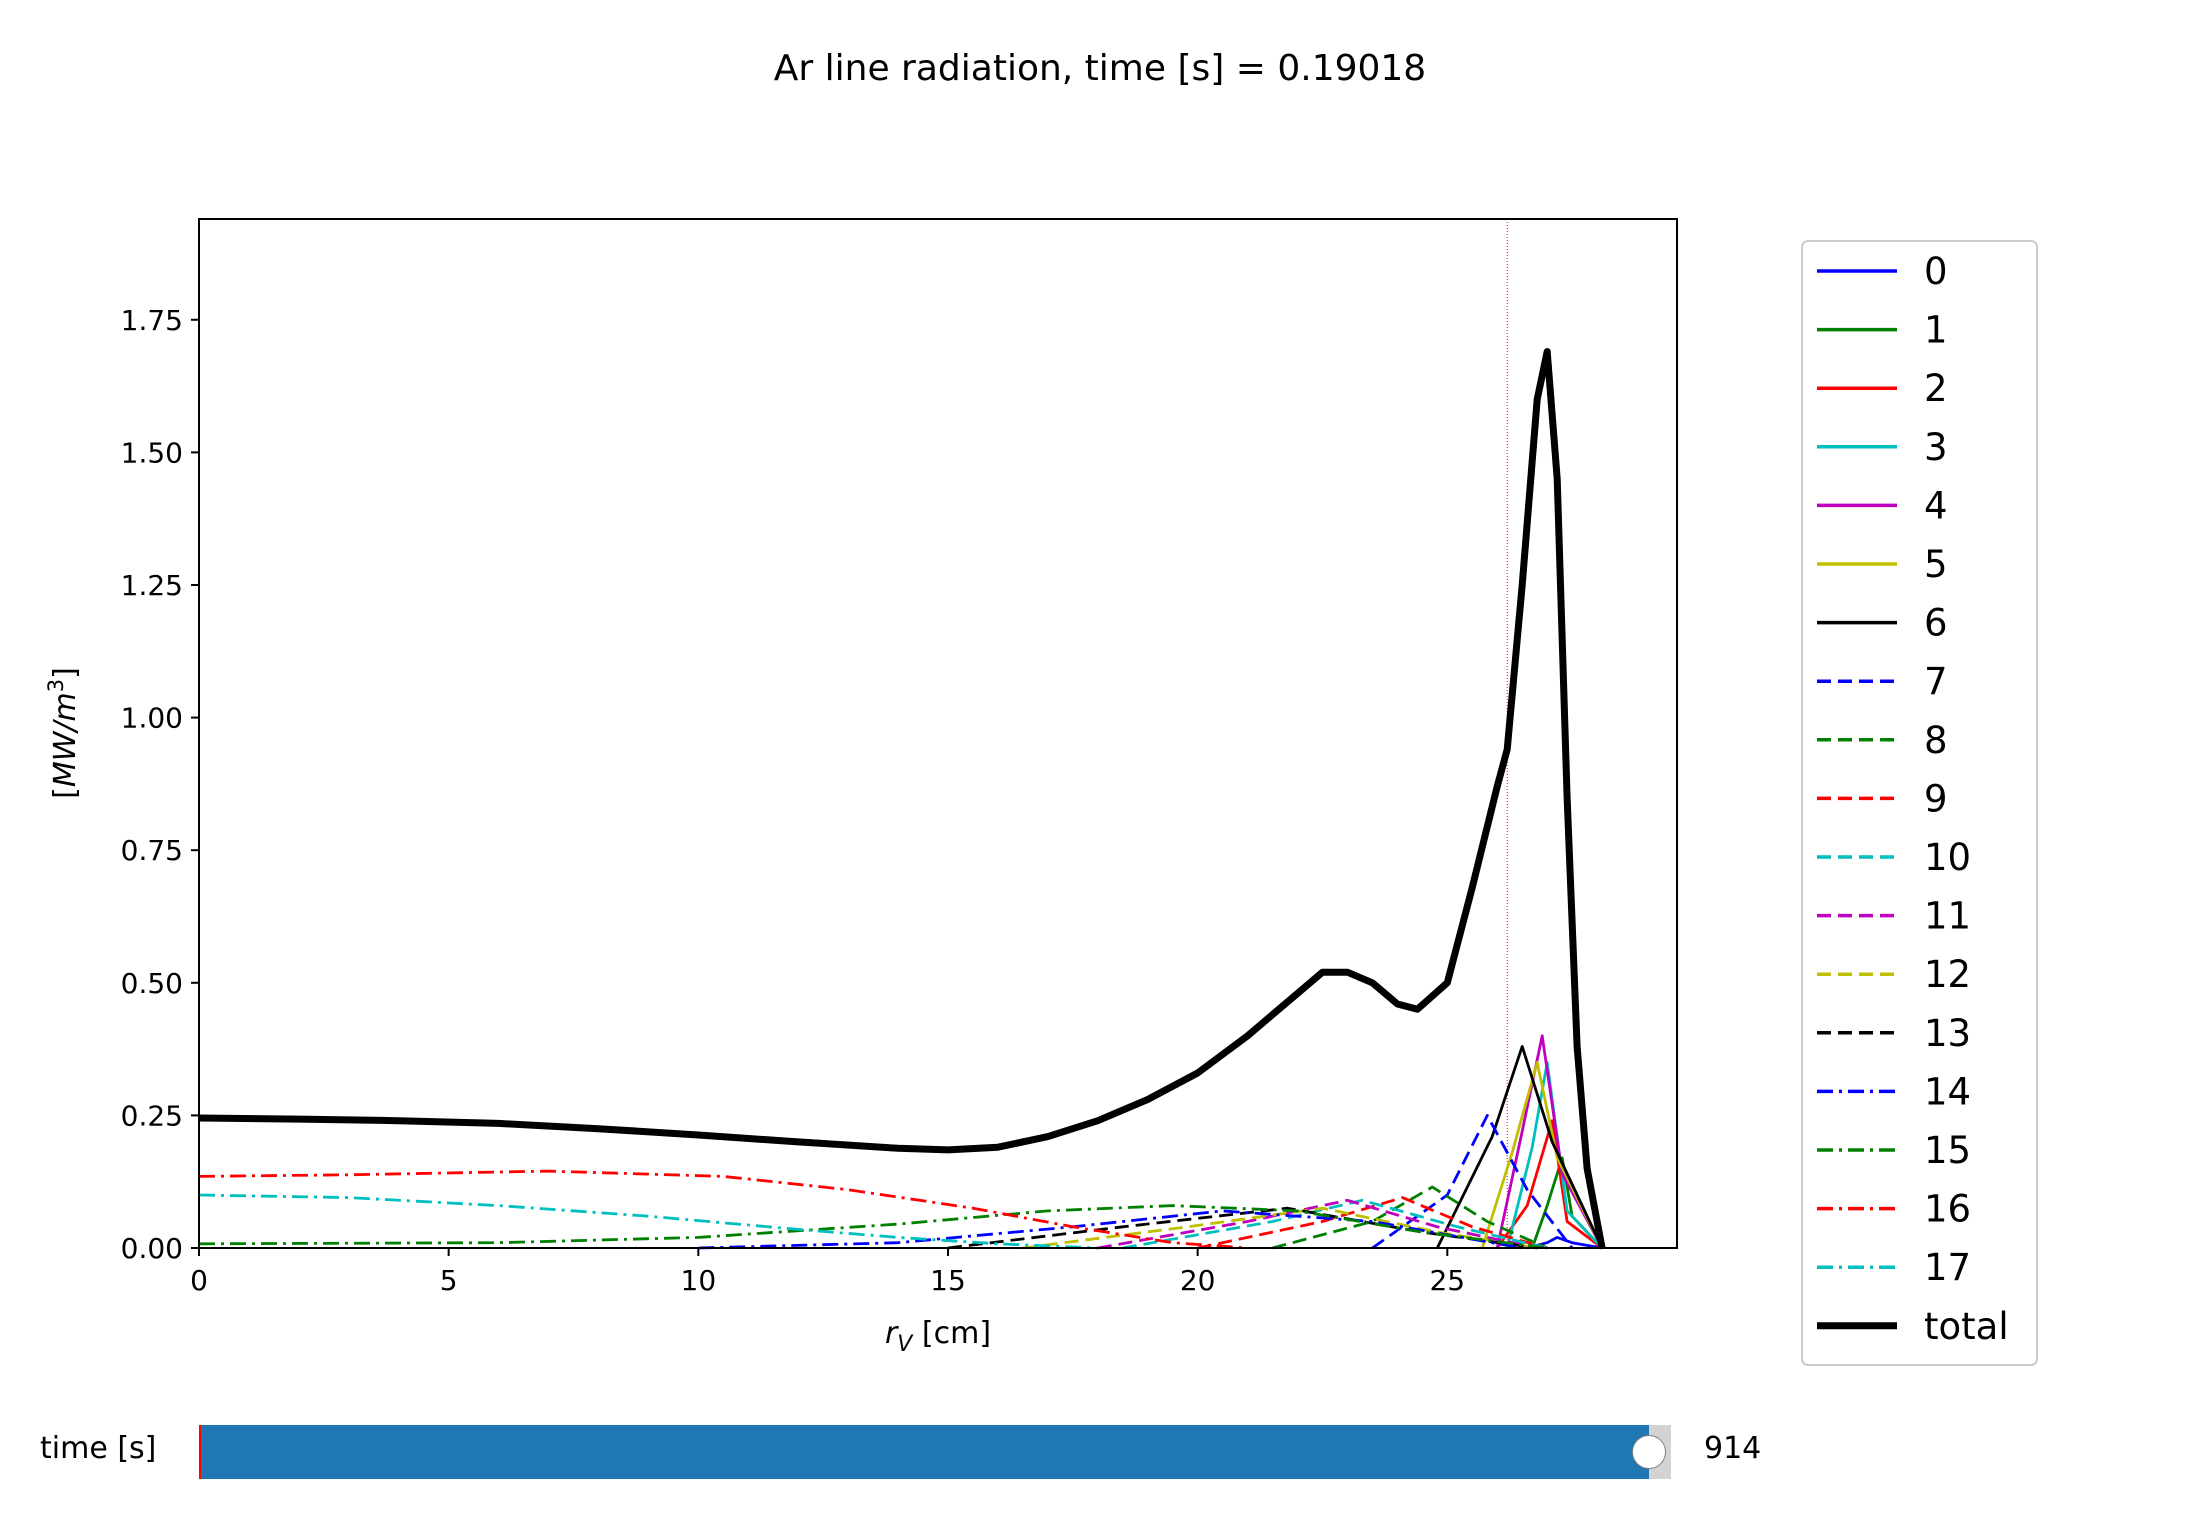 The image size is (2198, 1540). What do you see at coordinates (1936, 798) in the screenshot?
I see `legend-label-9: 9` at bounding box center [1936, 798].